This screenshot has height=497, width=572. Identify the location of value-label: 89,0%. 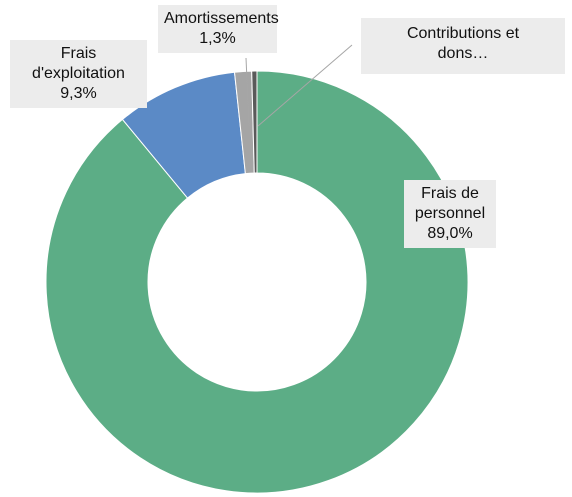
(450, 233).